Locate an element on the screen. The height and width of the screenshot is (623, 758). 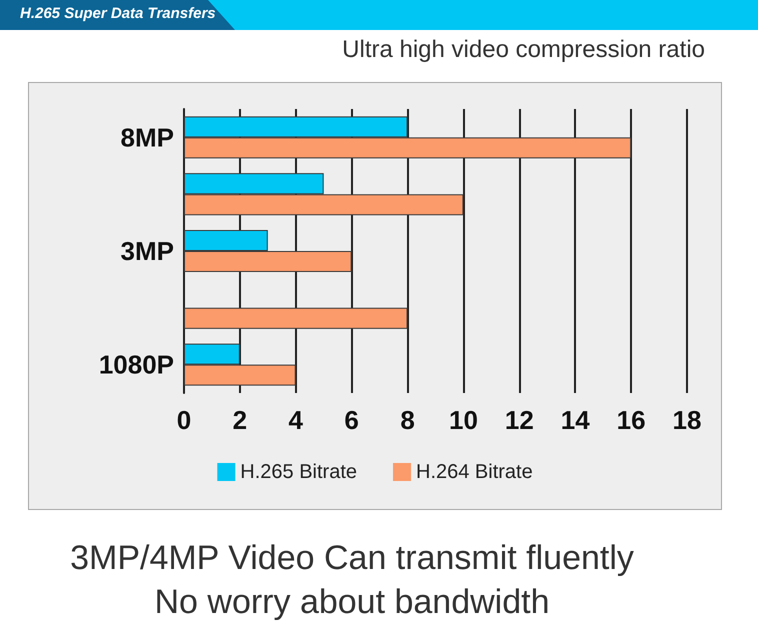
x-tick-label: 18 is located at coordinates (687, 420).